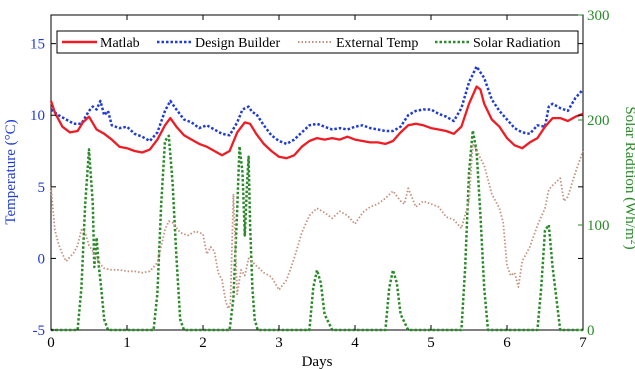  What do you see at coordinates (517, 43) in the screenshot?
I see `legend-label-solar-radiation: Solar Radiation` at bounding box center [517, 43].